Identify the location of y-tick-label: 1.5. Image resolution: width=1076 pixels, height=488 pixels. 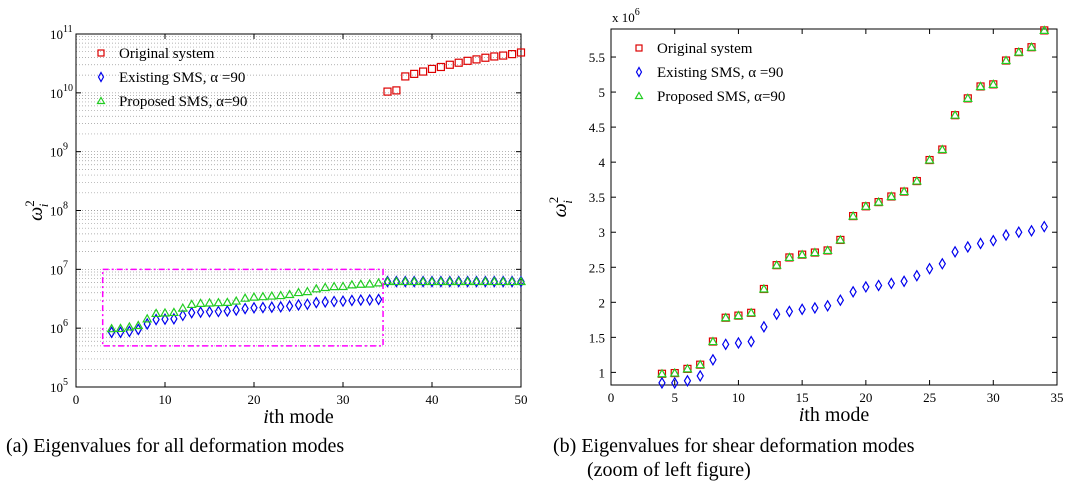
(597, 337).